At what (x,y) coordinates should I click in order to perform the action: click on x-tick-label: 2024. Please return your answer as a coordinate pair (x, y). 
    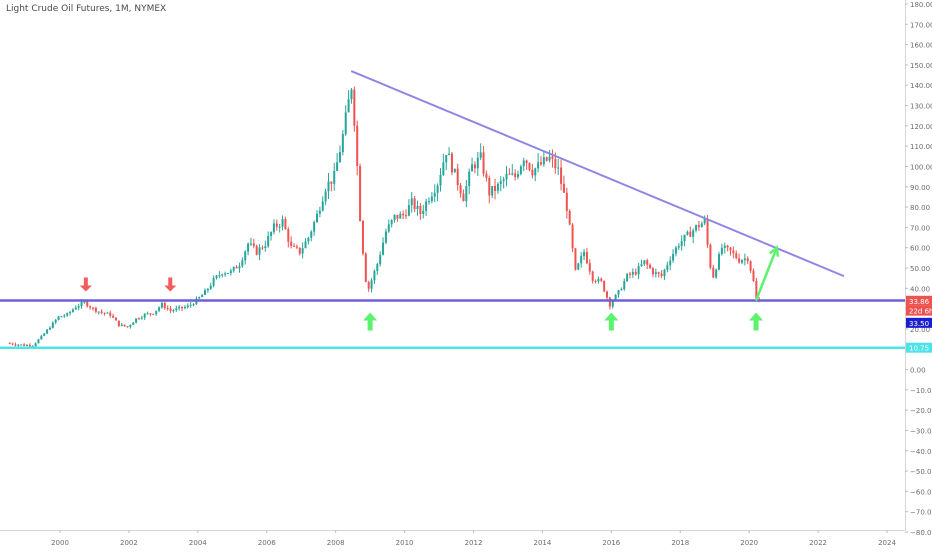
    Looking at the image, I should click on (887, 543).